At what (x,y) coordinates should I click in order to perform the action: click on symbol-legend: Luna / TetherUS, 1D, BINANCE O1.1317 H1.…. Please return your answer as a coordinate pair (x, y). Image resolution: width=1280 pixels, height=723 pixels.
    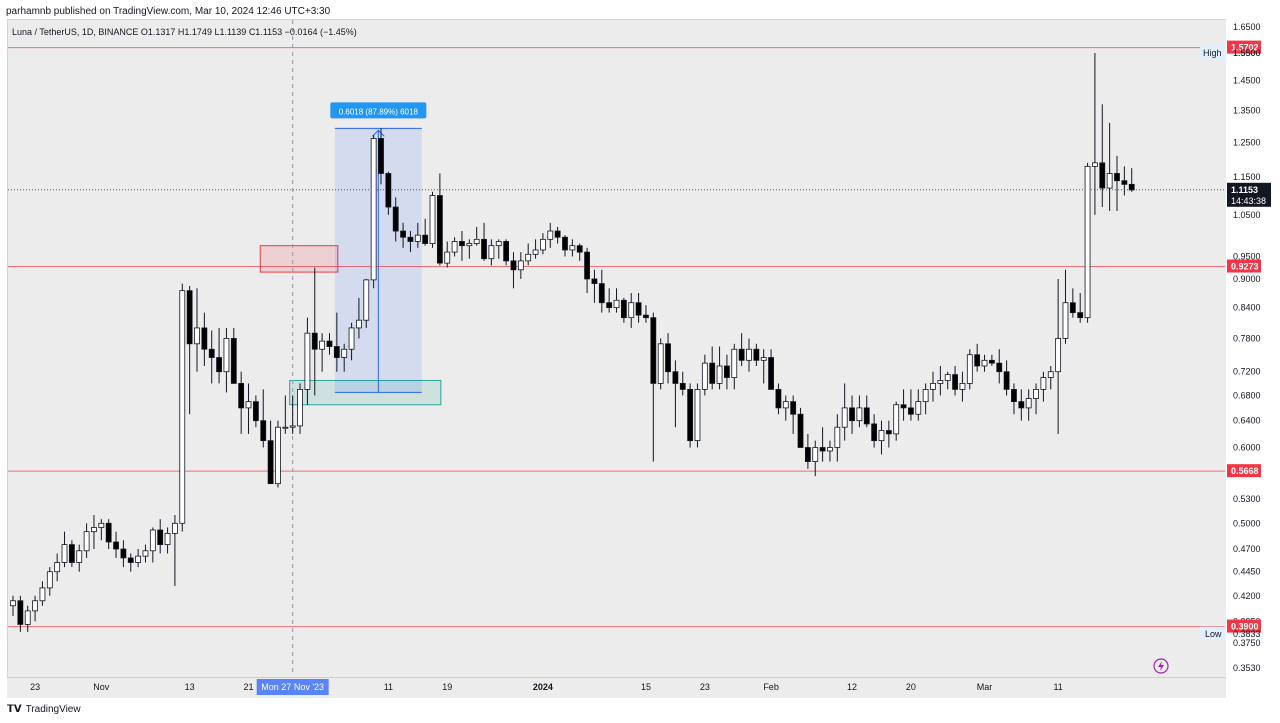
    Looking at the image, I should click on (184, 32).